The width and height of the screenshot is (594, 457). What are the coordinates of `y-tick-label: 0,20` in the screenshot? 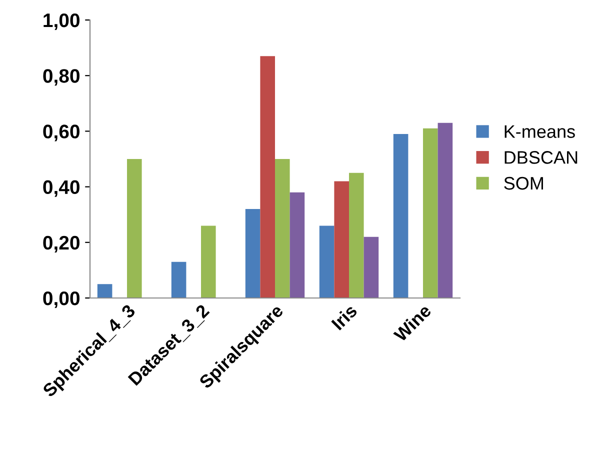 It's located at (61, 244).